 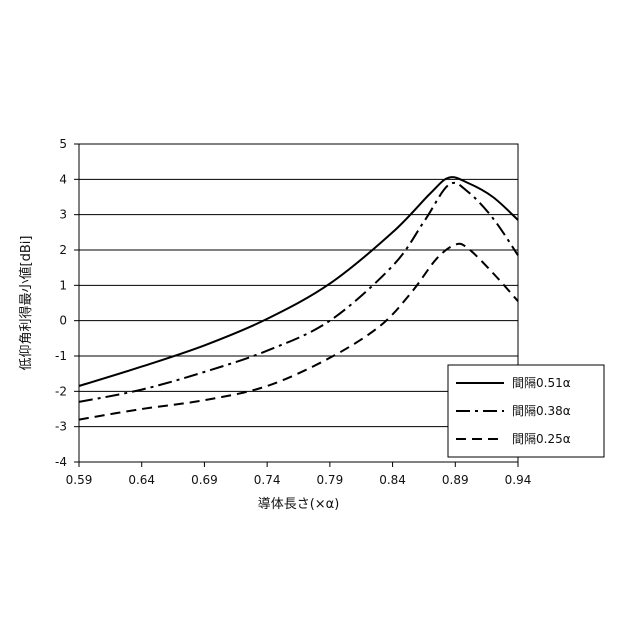 I want to click on y-tick-label: 2, so click(x=63, y=250).